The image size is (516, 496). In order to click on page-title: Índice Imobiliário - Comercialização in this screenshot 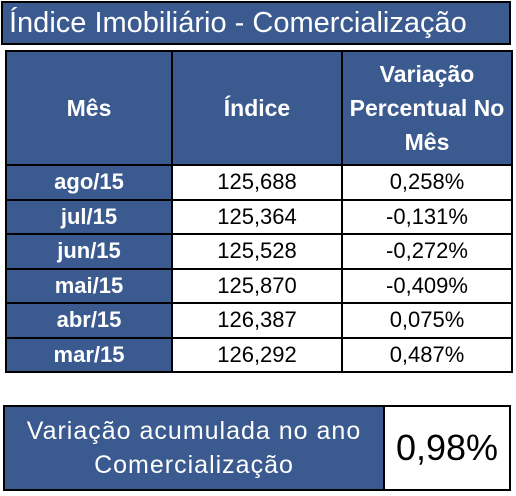, I will do `click(256, 23)`.